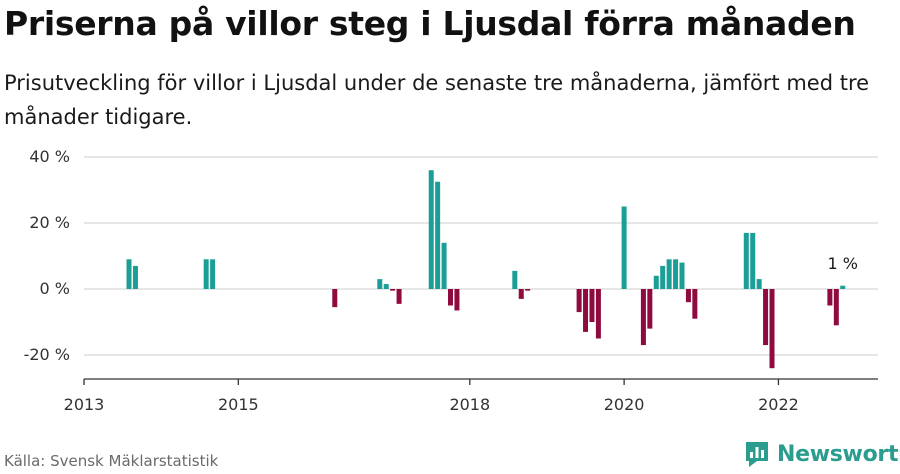 The image size is (900, 474). What do you see at coordinates (49, 222) in the screenshot?
I see `y-tick-label: 20 %` at bounding box center [49, 222].